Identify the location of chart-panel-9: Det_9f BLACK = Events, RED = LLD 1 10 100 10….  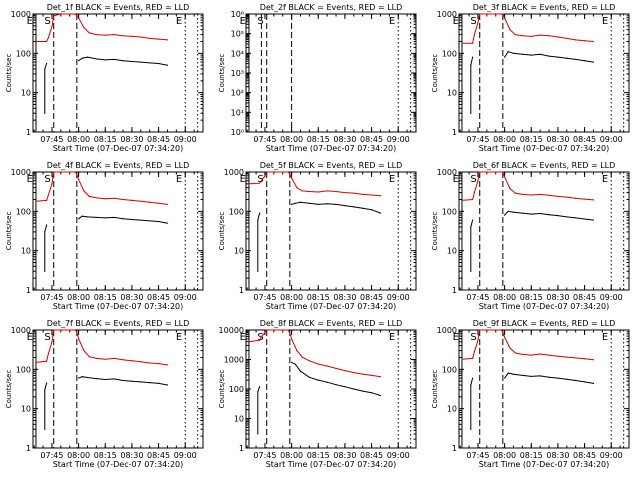
(530, 394).